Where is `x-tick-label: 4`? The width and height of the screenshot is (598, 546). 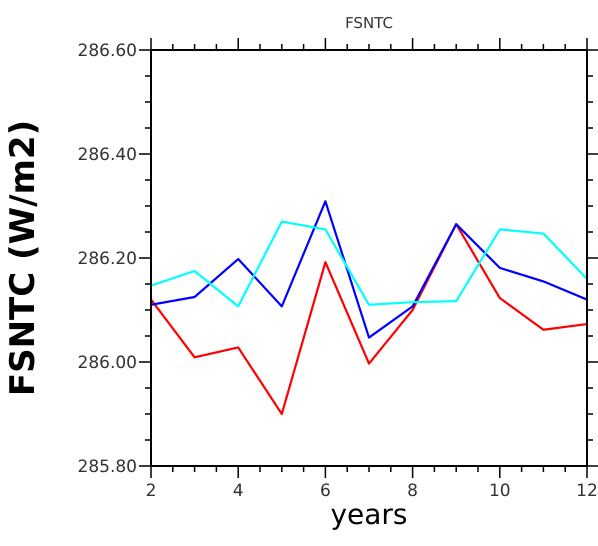 x-tick-label: 4 is located at coordinates (238, 491).